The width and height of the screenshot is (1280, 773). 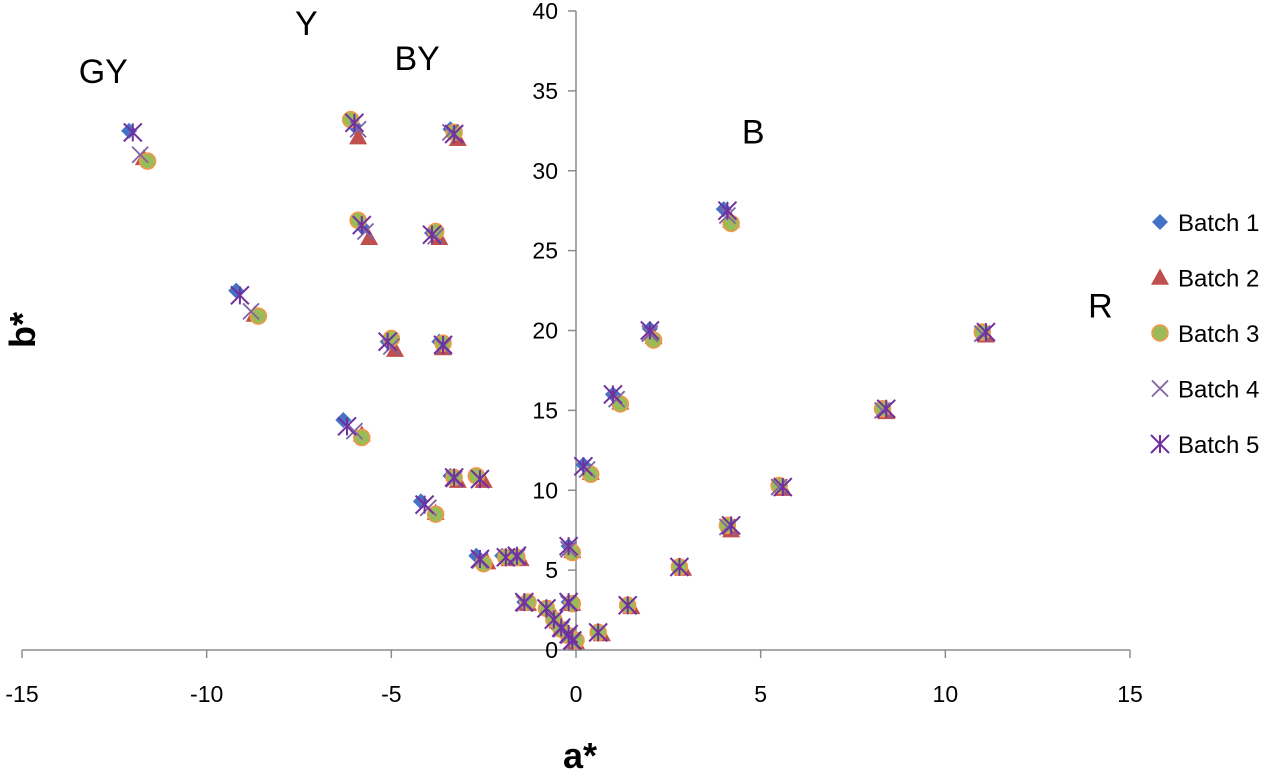 What do you see at coordinates (545, 490) in the screenshot?
I see `y-tick-label: 10` at bounding box center [545, 490].